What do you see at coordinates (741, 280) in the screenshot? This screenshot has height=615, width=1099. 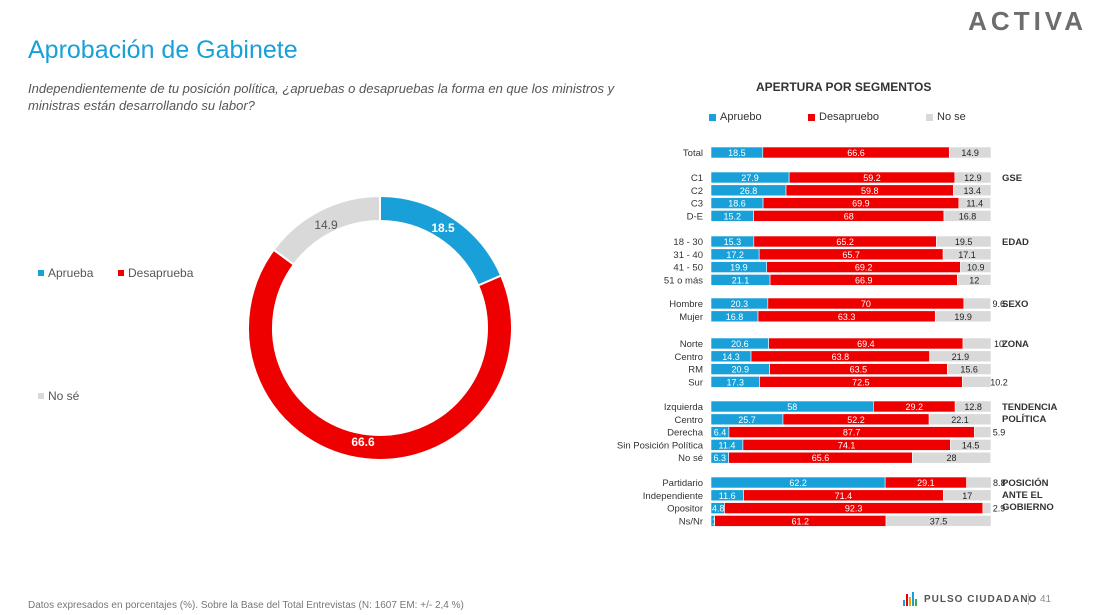 I see `segment-value-approve: 21.1` at bounding box center [741, 280].